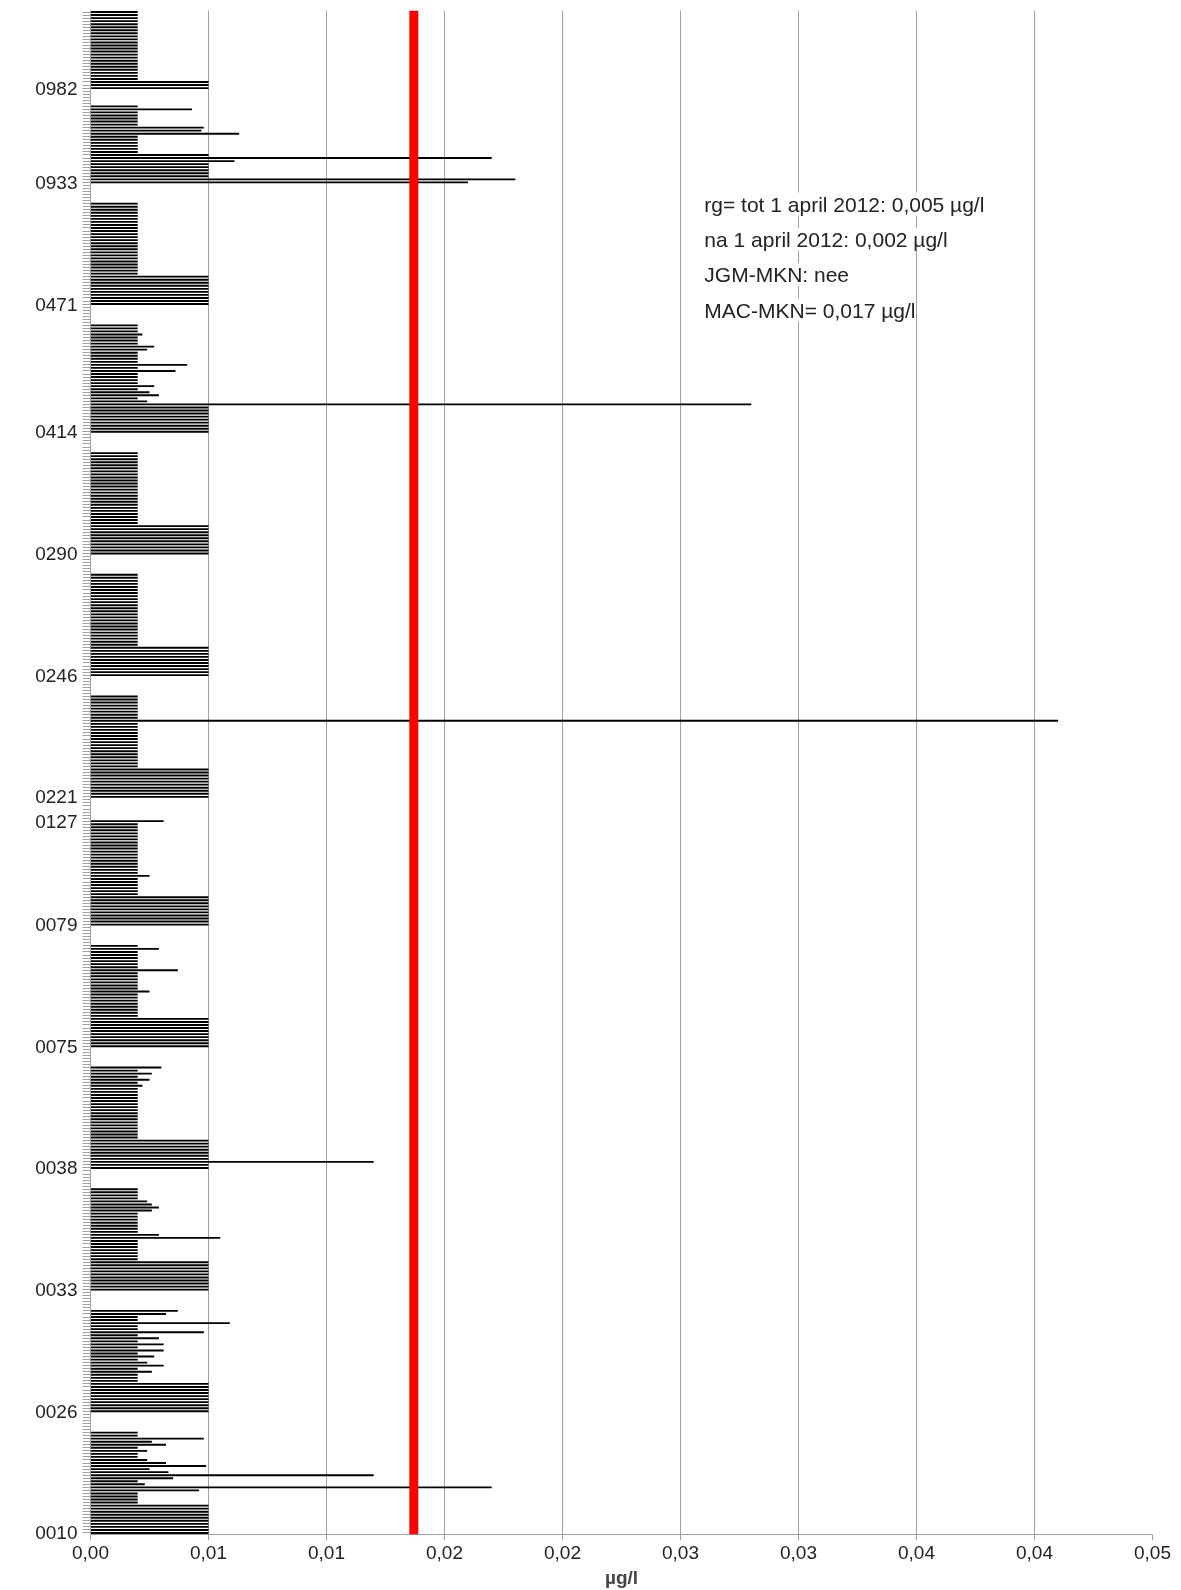  I want to click on y-tick-label: 0038, so click(56, 1168).